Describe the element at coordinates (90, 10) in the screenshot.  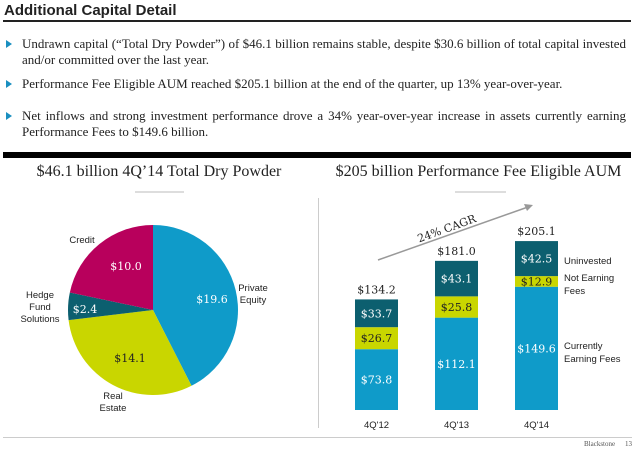
I see `page-title: Additional Capital Detail` at that location.